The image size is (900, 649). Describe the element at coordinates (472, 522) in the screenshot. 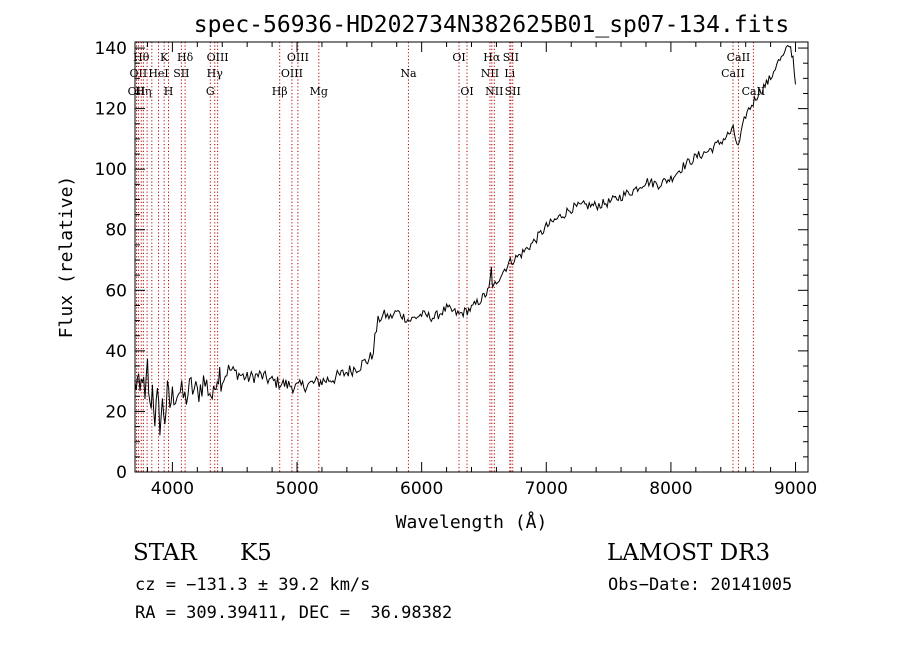

I see `x-axis-label: Wavelength (Å)` at that location.